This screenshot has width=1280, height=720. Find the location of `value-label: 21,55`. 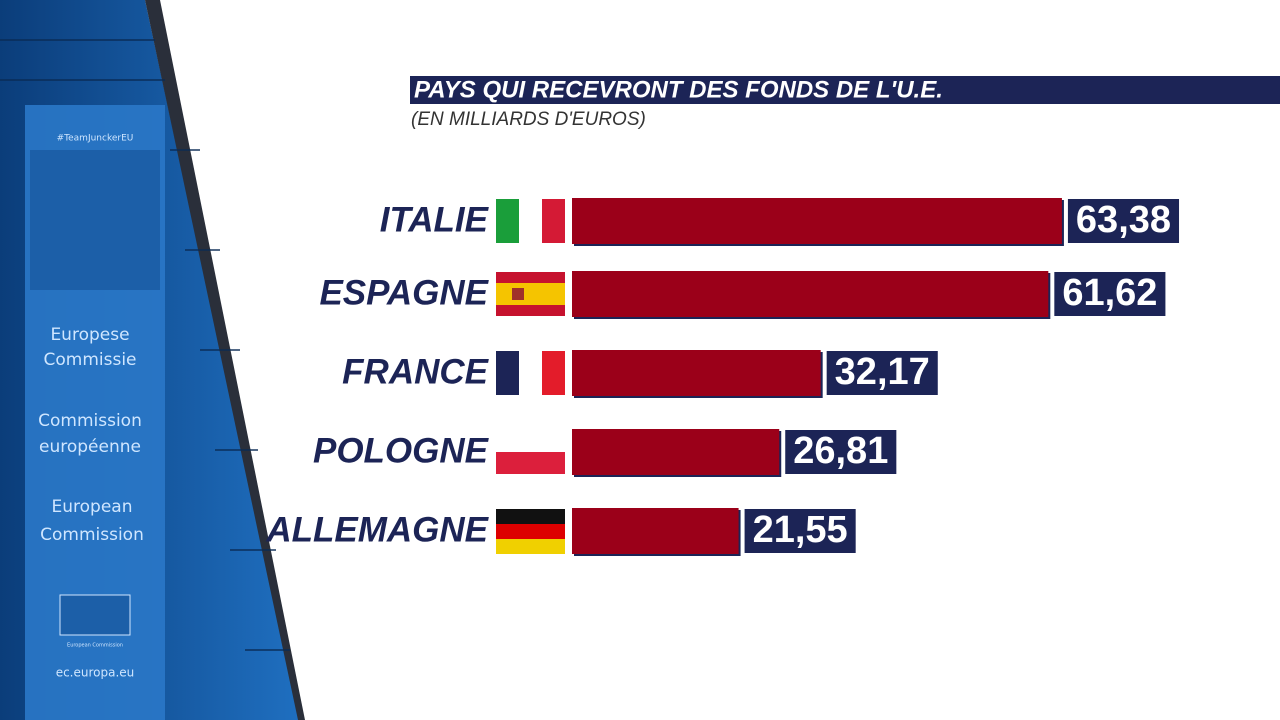

value-label: 21,55 is located at coordinates (800, 530).